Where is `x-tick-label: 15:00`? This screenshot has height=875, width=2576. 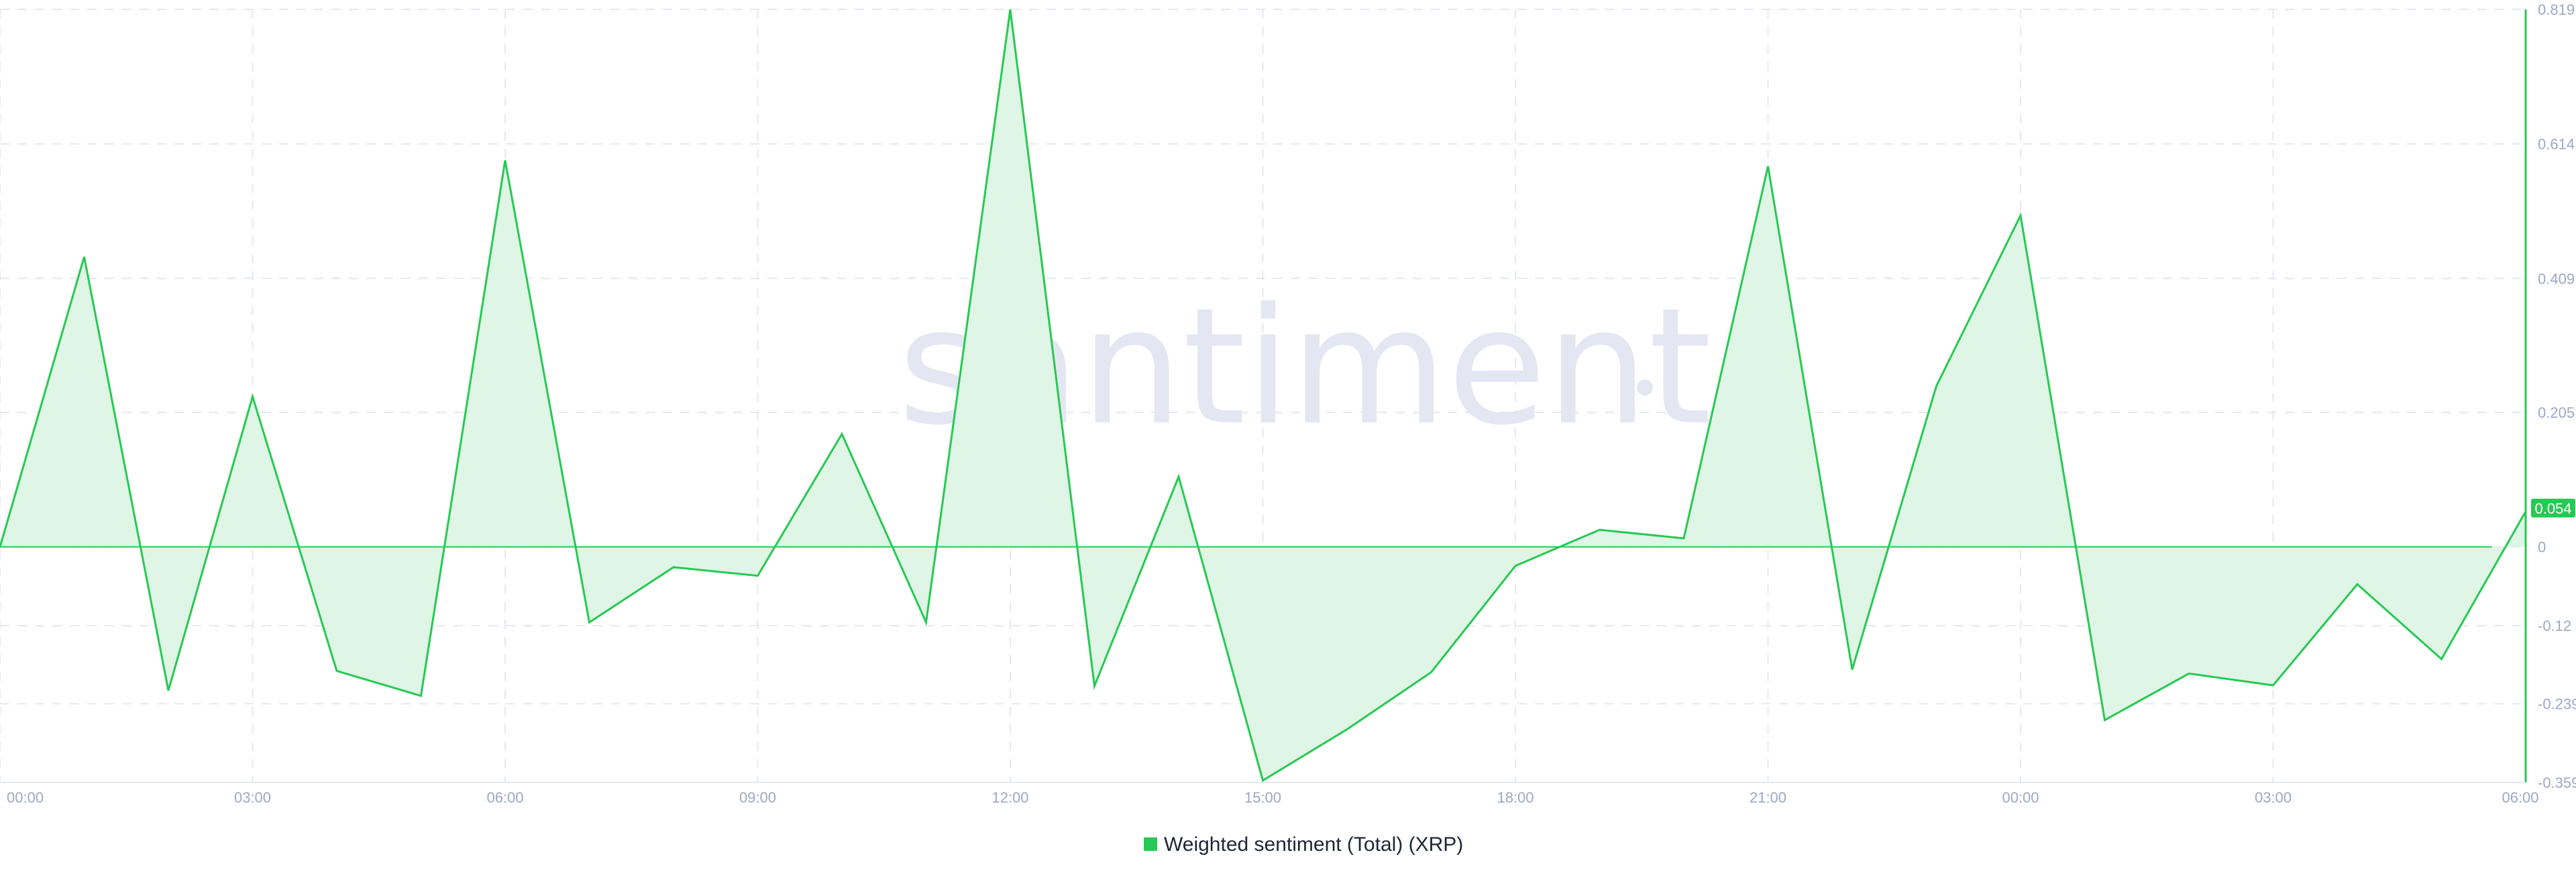 x-tick-label: 15:00 is located at coordinates (1262, 797).